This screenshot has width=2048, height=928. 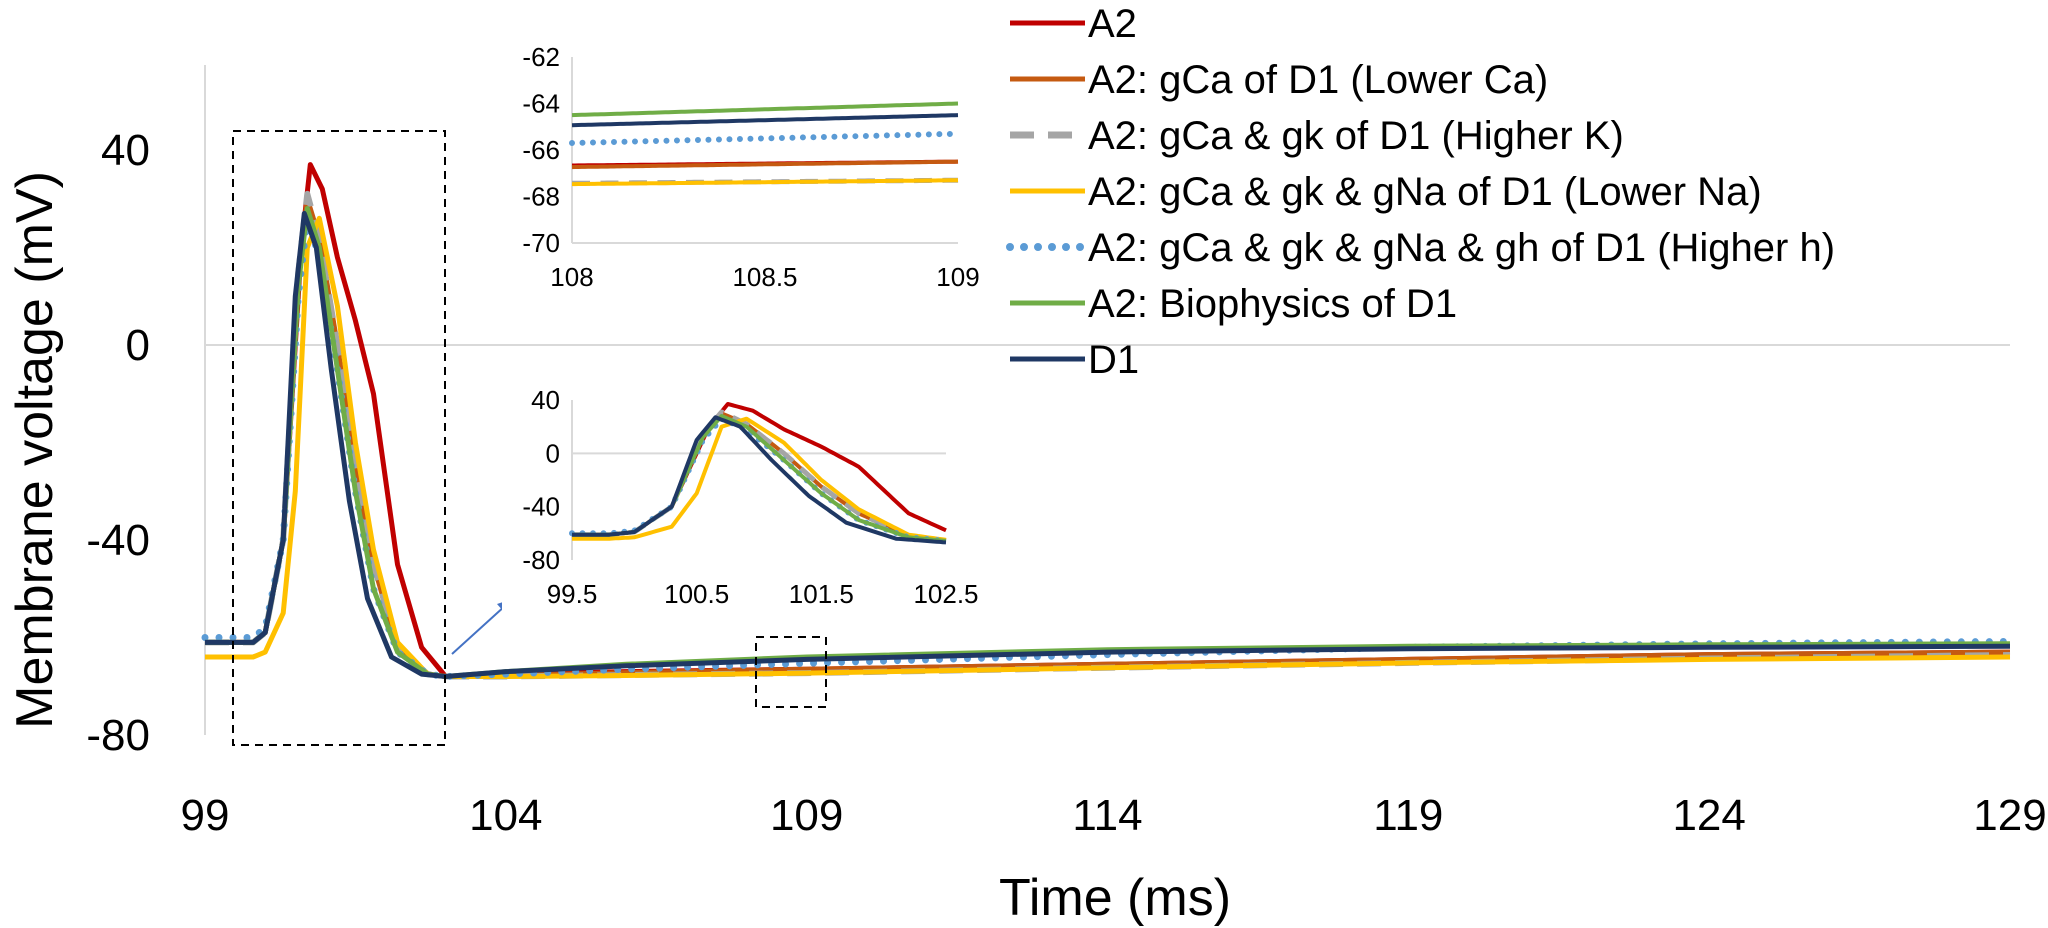 I want to click on x-tick-label: 129, so click(x=2009, y=815).